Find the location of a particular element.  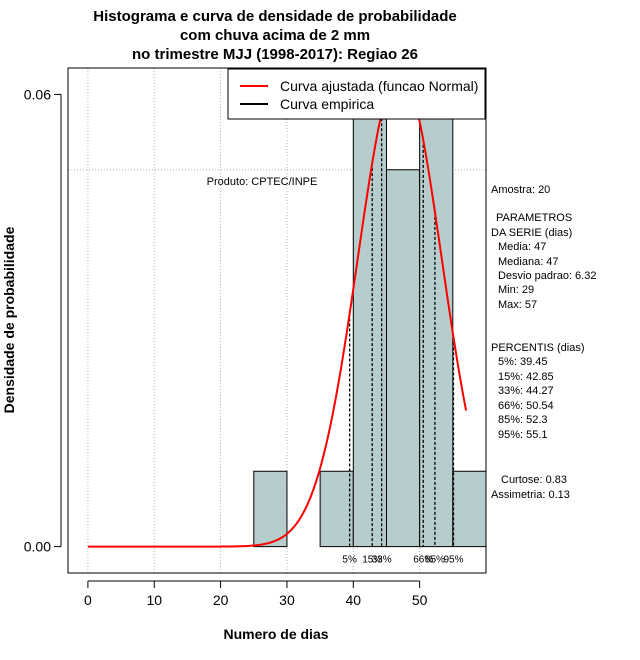

stat-min: Min: 29 is located at coordinates (516, 290).